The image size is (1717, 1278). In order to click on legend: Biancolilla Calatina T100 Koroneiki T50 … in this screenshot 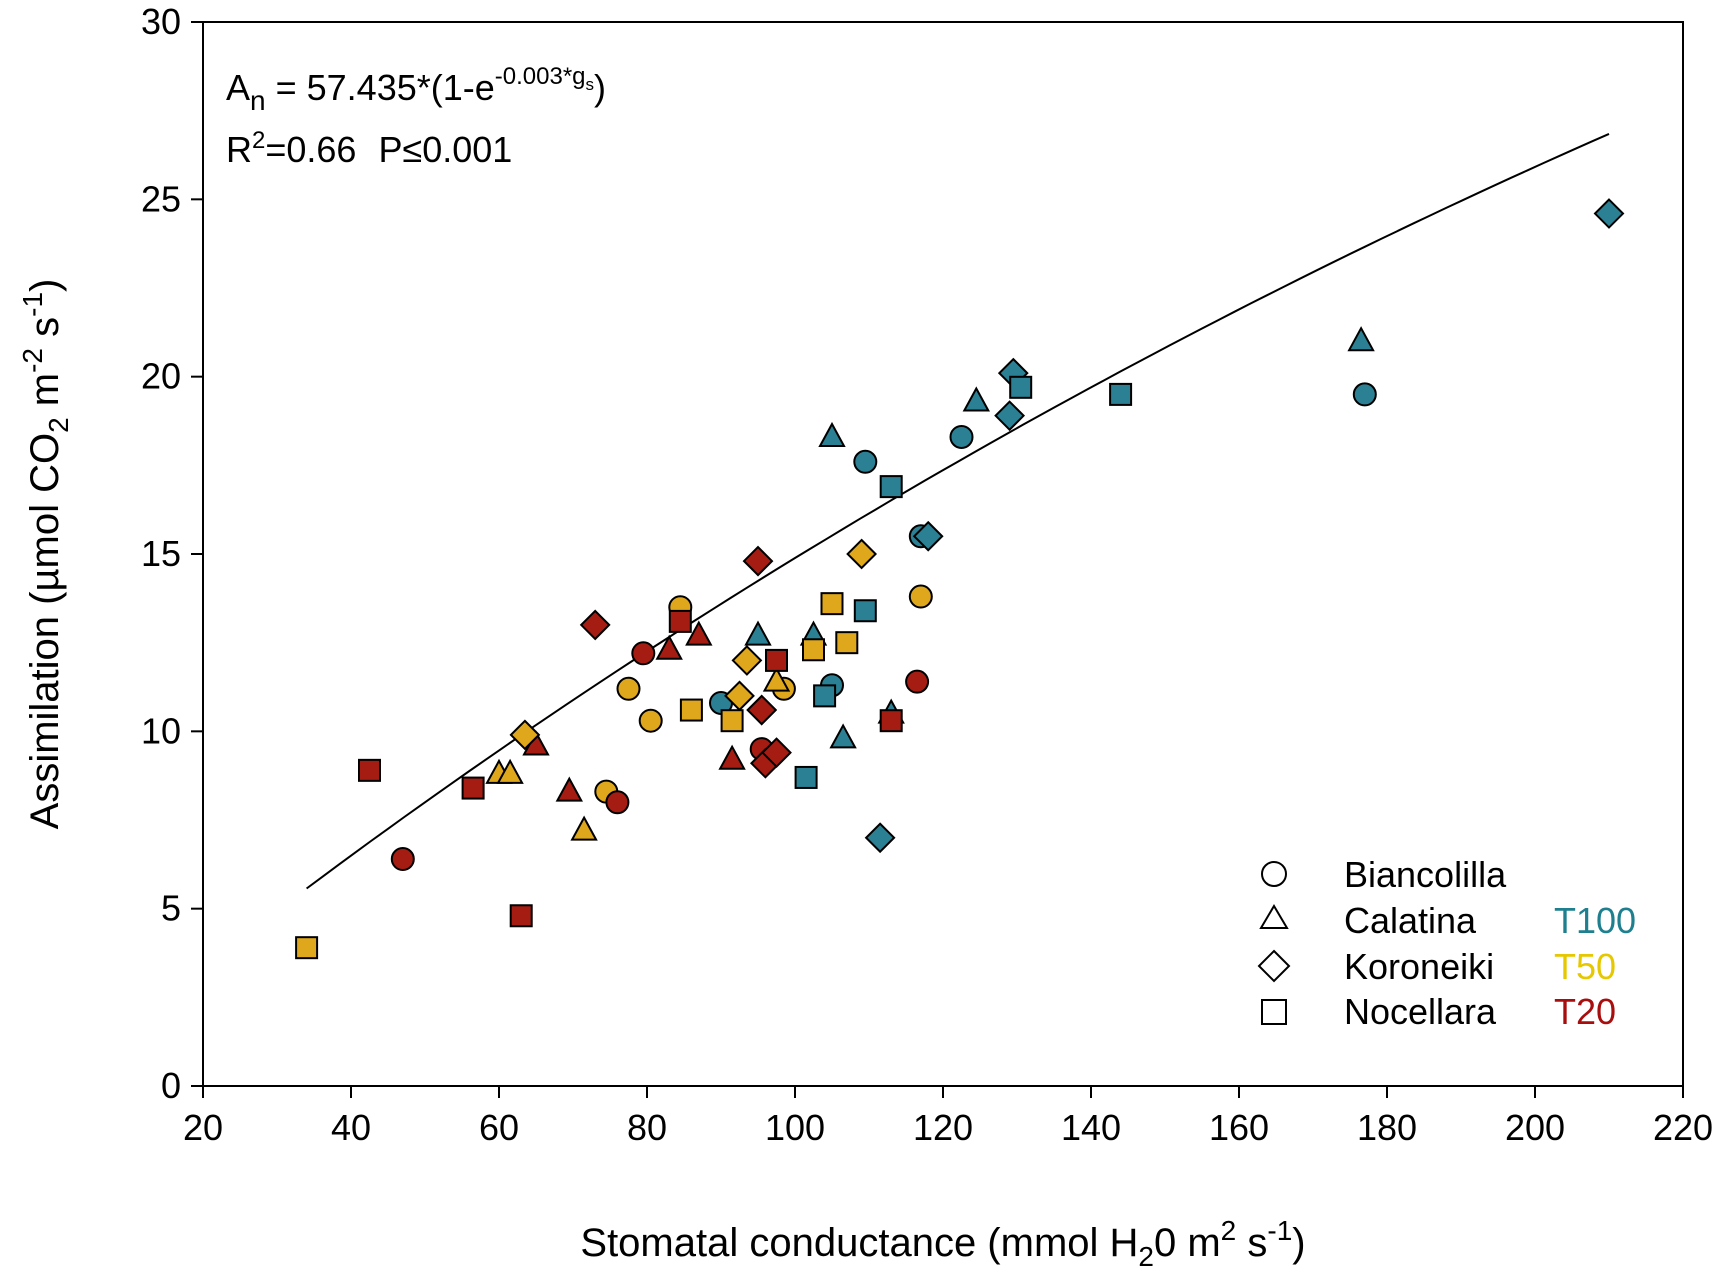, I will do `click(1446, 943)`.